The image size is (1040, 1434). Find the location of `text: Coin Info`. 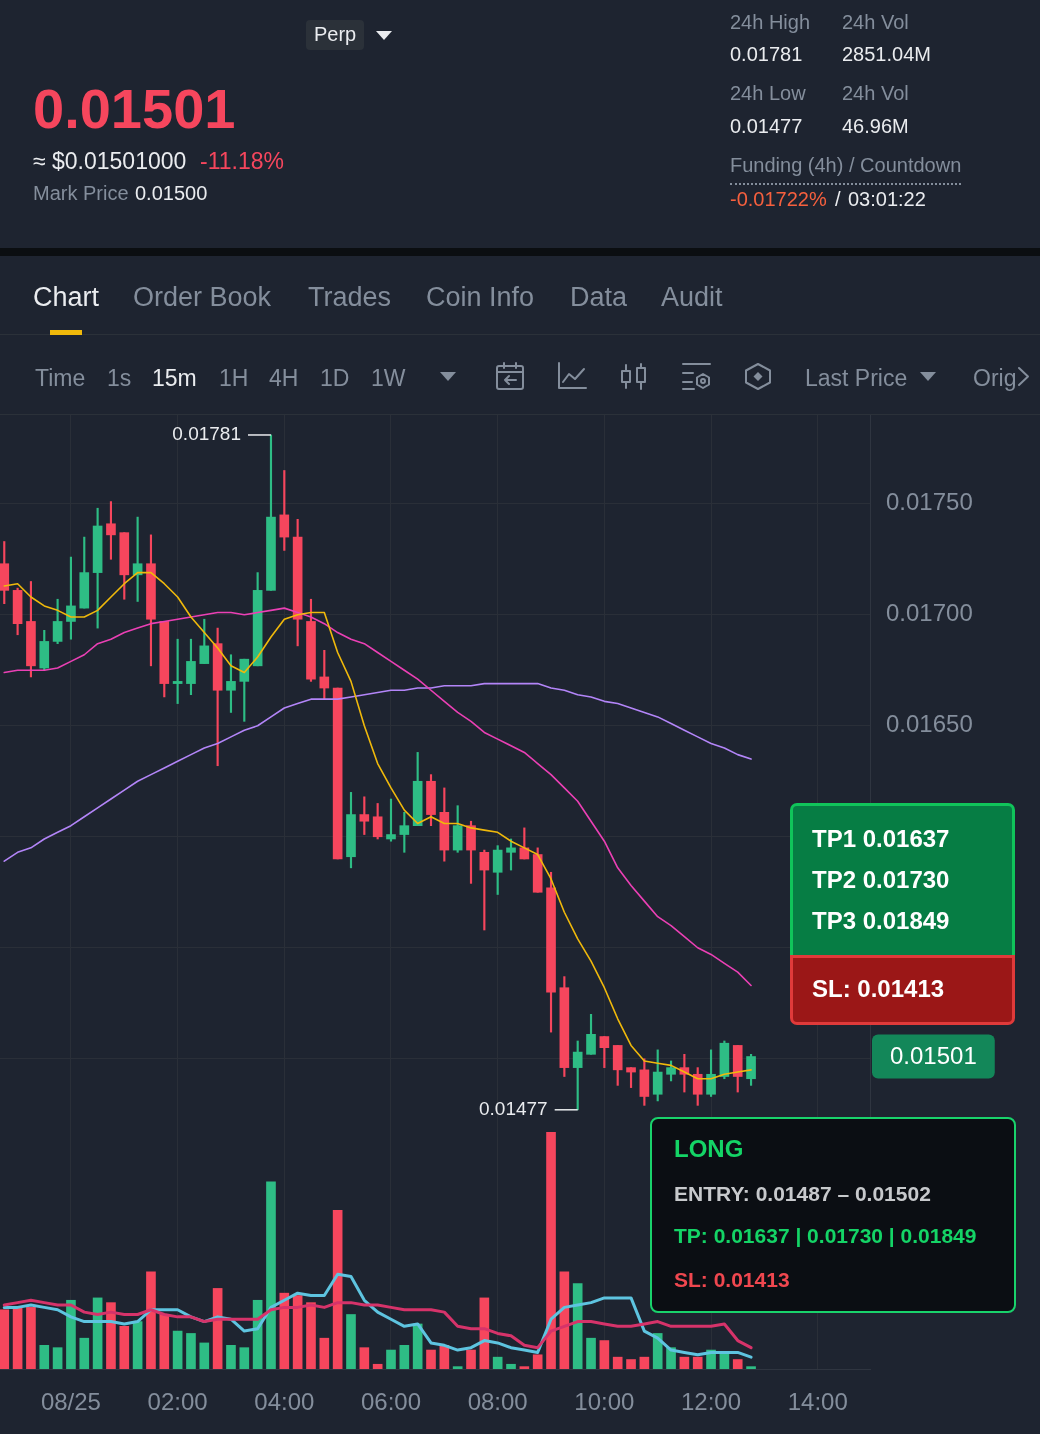

text: Coin Info is located at coordinates (480, 298).